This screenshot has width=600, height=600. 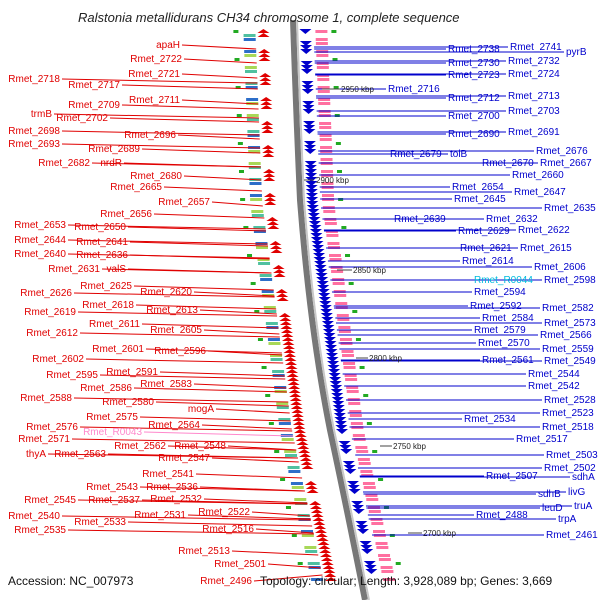 What do you see at coordinates (542, 439) in the screenshot?
I see `gene-label: Rmet_2517` at bounding box center [542, 439].